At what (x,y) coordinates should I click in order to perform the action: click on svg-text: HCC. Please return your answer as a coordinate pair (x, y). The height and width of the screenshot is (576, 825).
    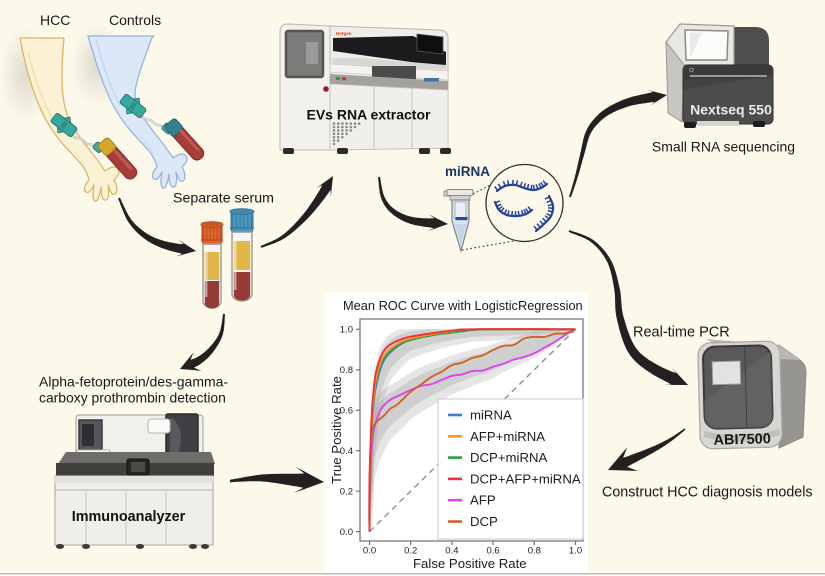
    Looking at the image, I should click on (55, 20).